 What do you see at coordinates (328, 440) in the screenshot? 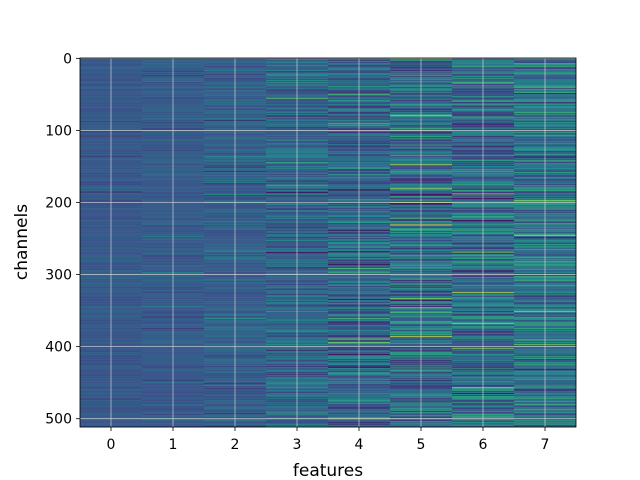
I see `x-axis-ticks: 0 1 2 3 4 5 6 7` at bounding box center [328, 440].